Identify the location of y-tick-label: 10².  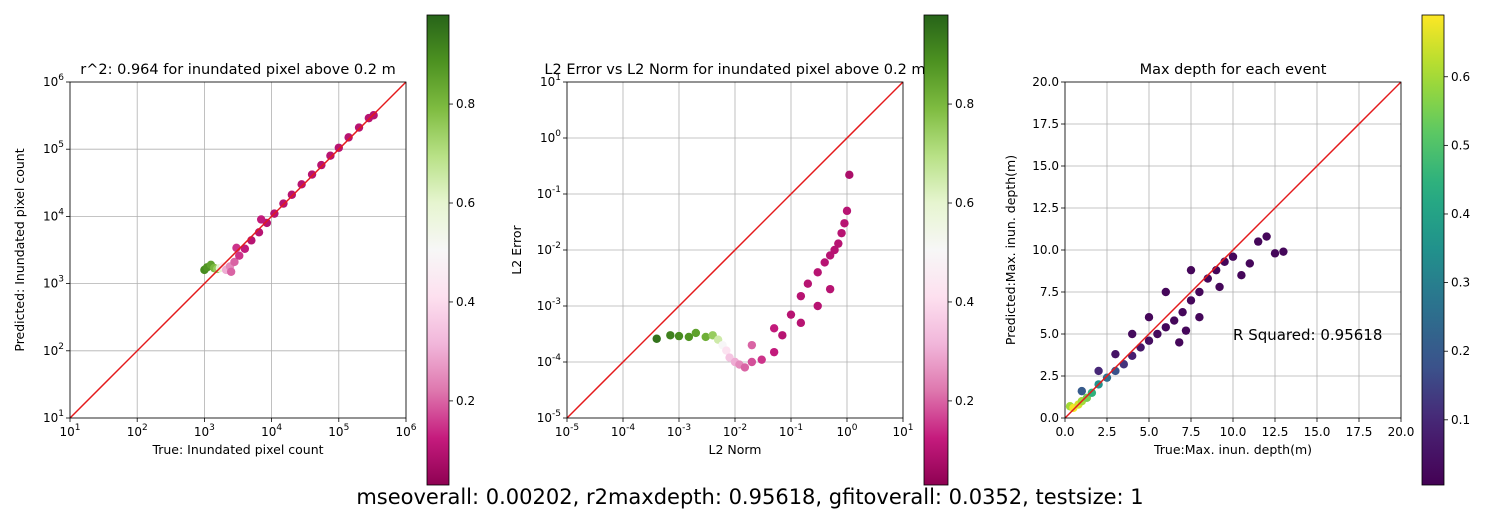
(53, 350).